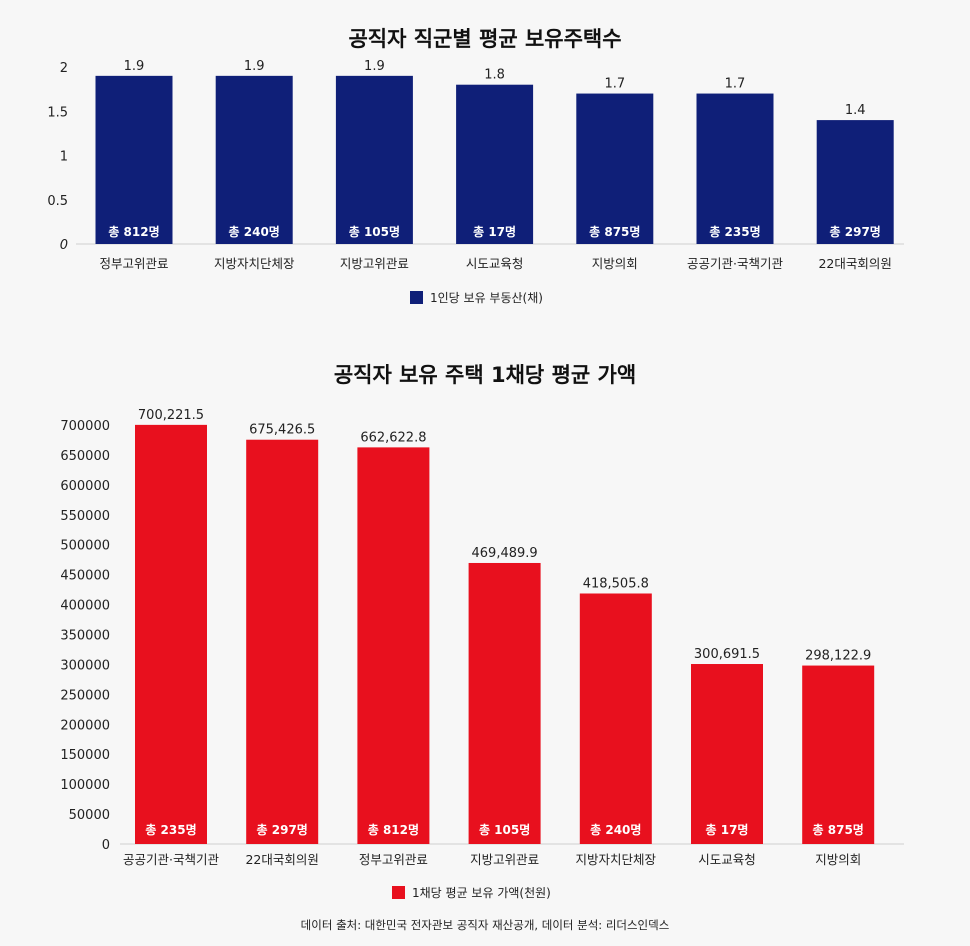 This screenshot has height=946, width=970. What do you see at coordinates (282, 829) in the screenshot?
I see `chart2-bar-count-label: 총 297명` at bounding box center [282, 829].